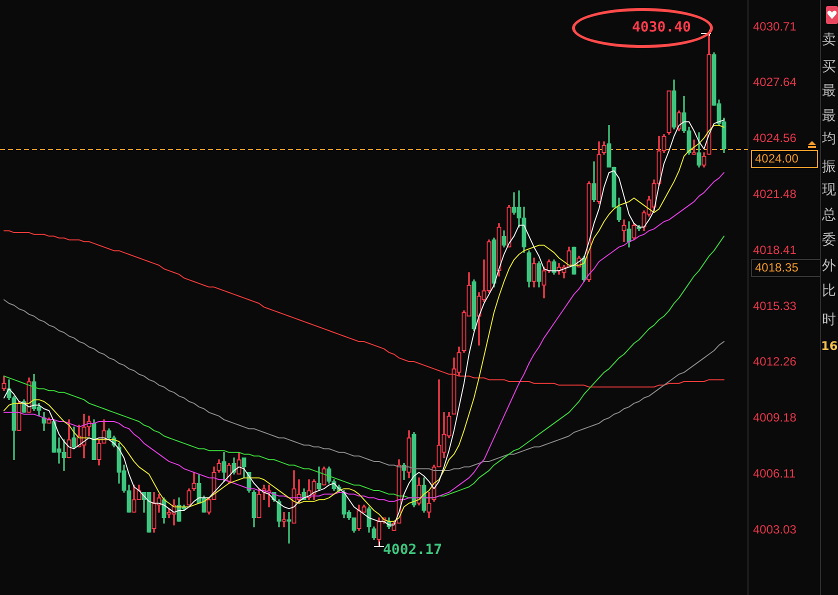  What do you see at coordinates (775, 26) in the screenshot?
I see `y-tick-label: 4030.71` at bounding box center [775, 26].